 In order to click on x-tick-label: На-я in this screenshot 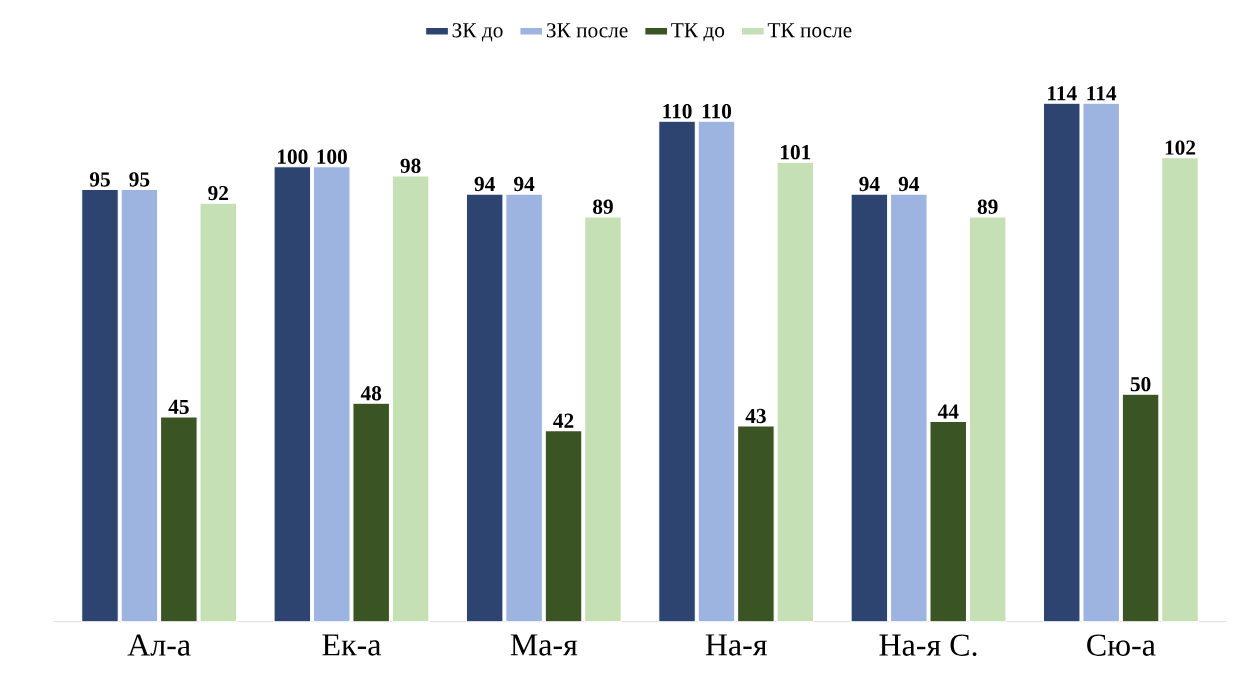, I will do `click(736, 645)`.